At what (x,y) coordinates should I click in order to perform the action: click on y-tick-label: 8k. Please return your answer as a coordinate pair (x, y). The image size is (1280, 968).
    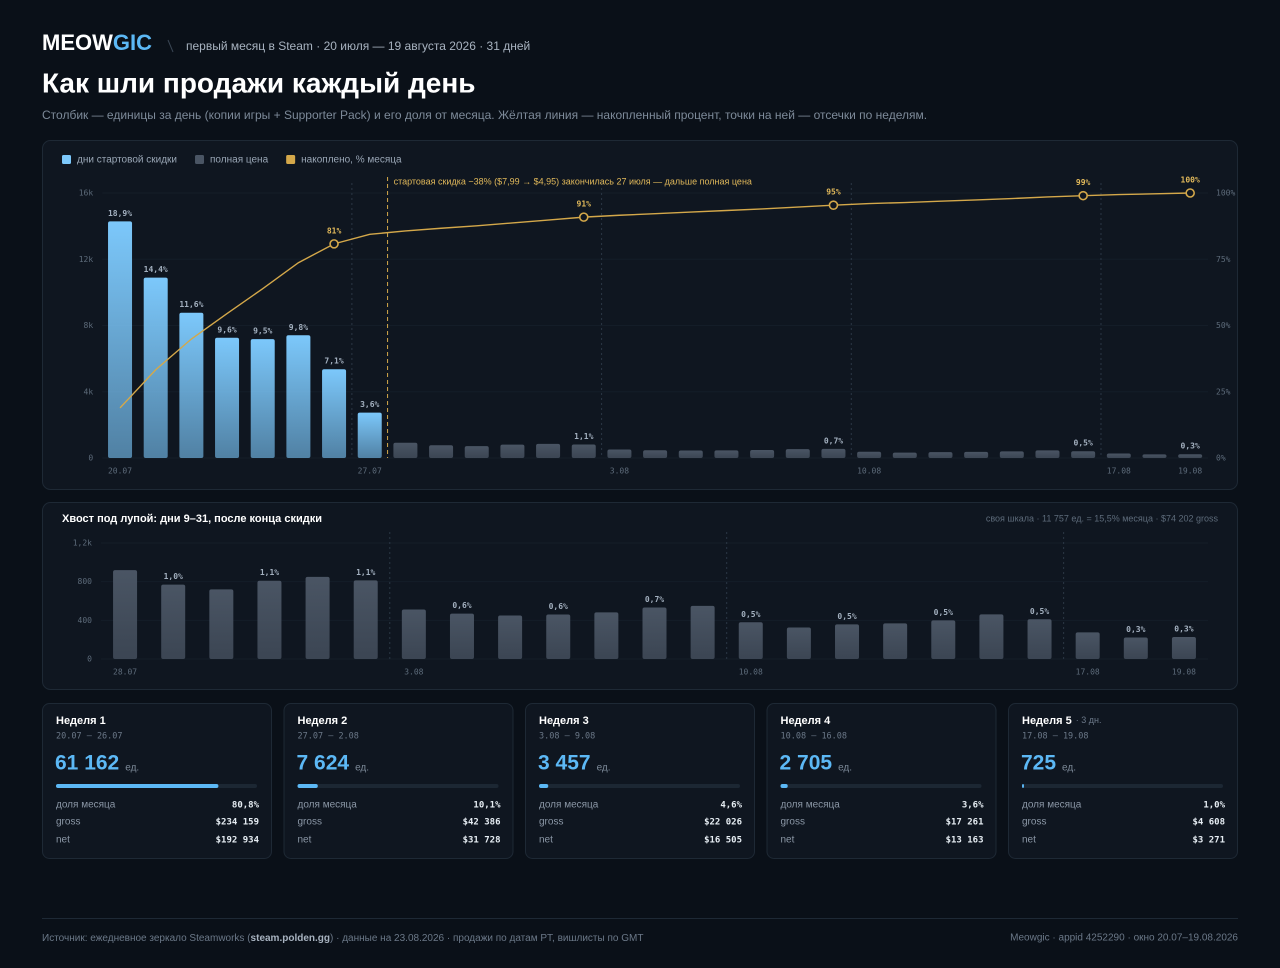
    Looking at the image, I should click on (89, 325).